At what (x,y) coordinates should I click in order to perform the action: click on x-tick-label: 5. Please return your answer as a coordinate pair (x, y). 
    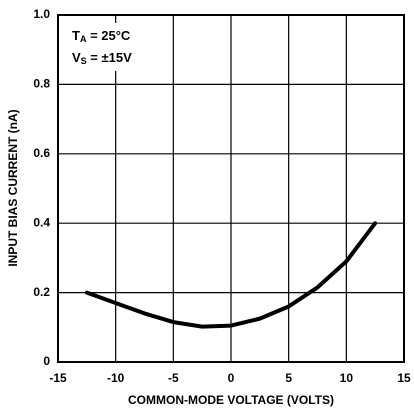
    Looking at the image, I should click on (288, 378).